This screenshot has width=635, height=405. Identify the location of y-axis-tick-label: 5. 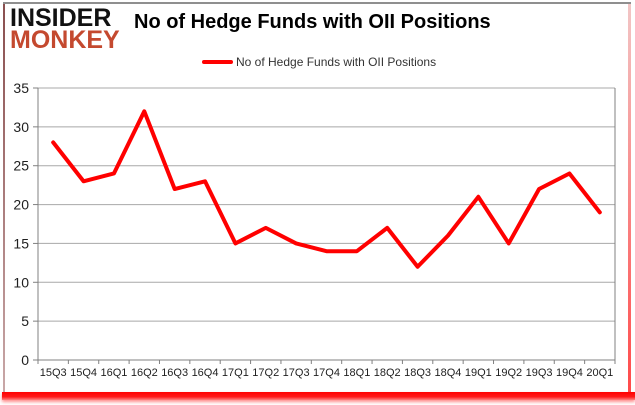
(25, 321).